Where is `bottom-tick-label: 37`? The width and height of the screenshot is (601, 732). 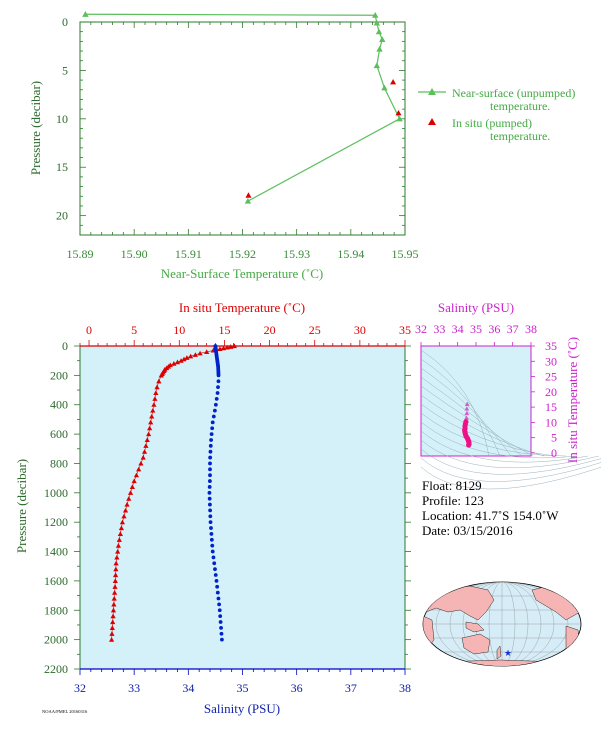 bottom-tick-label: 37 is located at coordinates (351, 688).